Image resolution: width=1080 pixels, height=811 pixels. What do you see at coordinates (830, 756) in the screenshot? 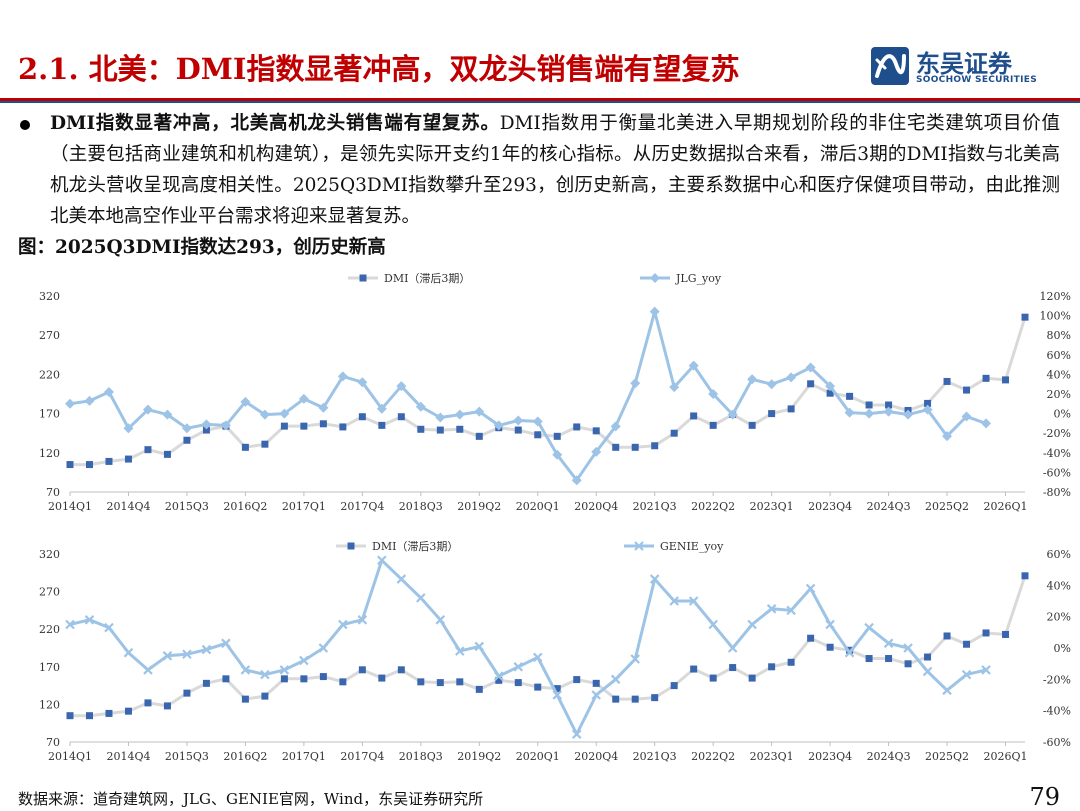
I see `chart-2-x-tick: 2023Q4` at bounding box center [830, 756].